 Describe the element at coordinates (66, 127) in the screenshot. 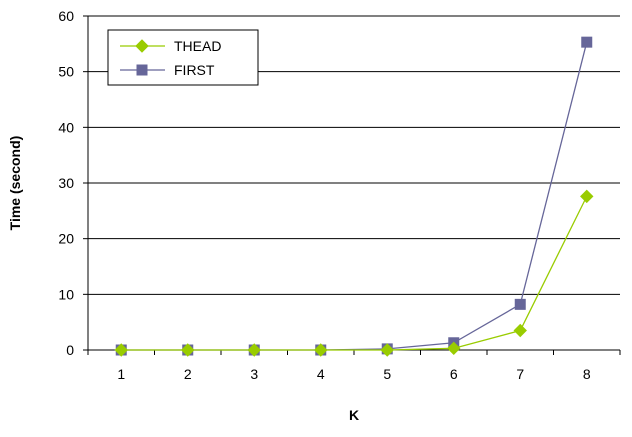

I see `y-tick-label: 40` at that location.